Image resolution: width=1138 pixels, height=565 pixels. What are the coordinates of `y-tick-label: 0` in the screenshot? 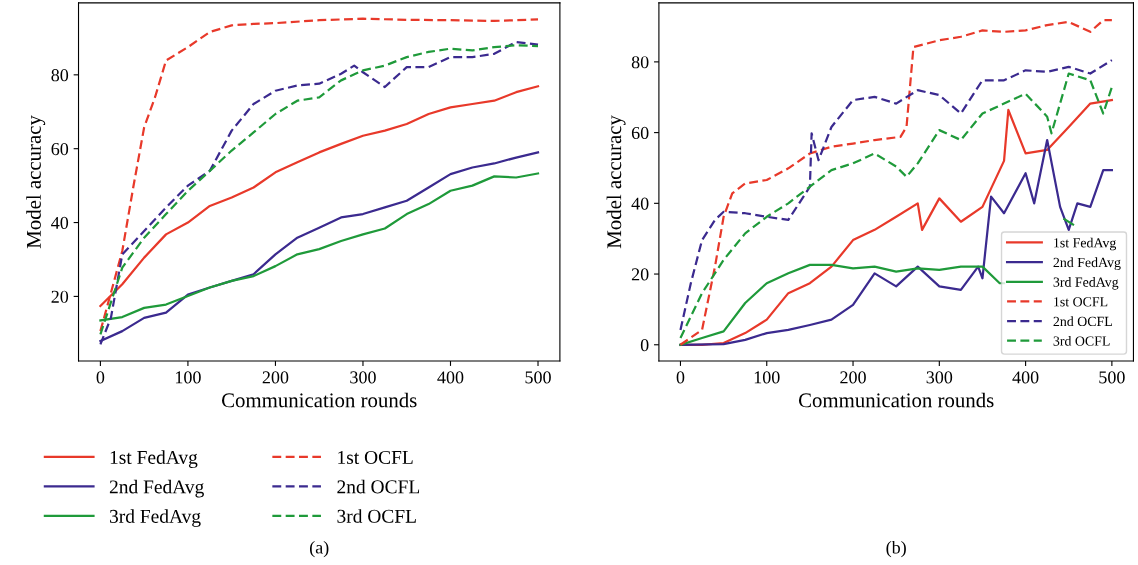 It's located at (644, 345).